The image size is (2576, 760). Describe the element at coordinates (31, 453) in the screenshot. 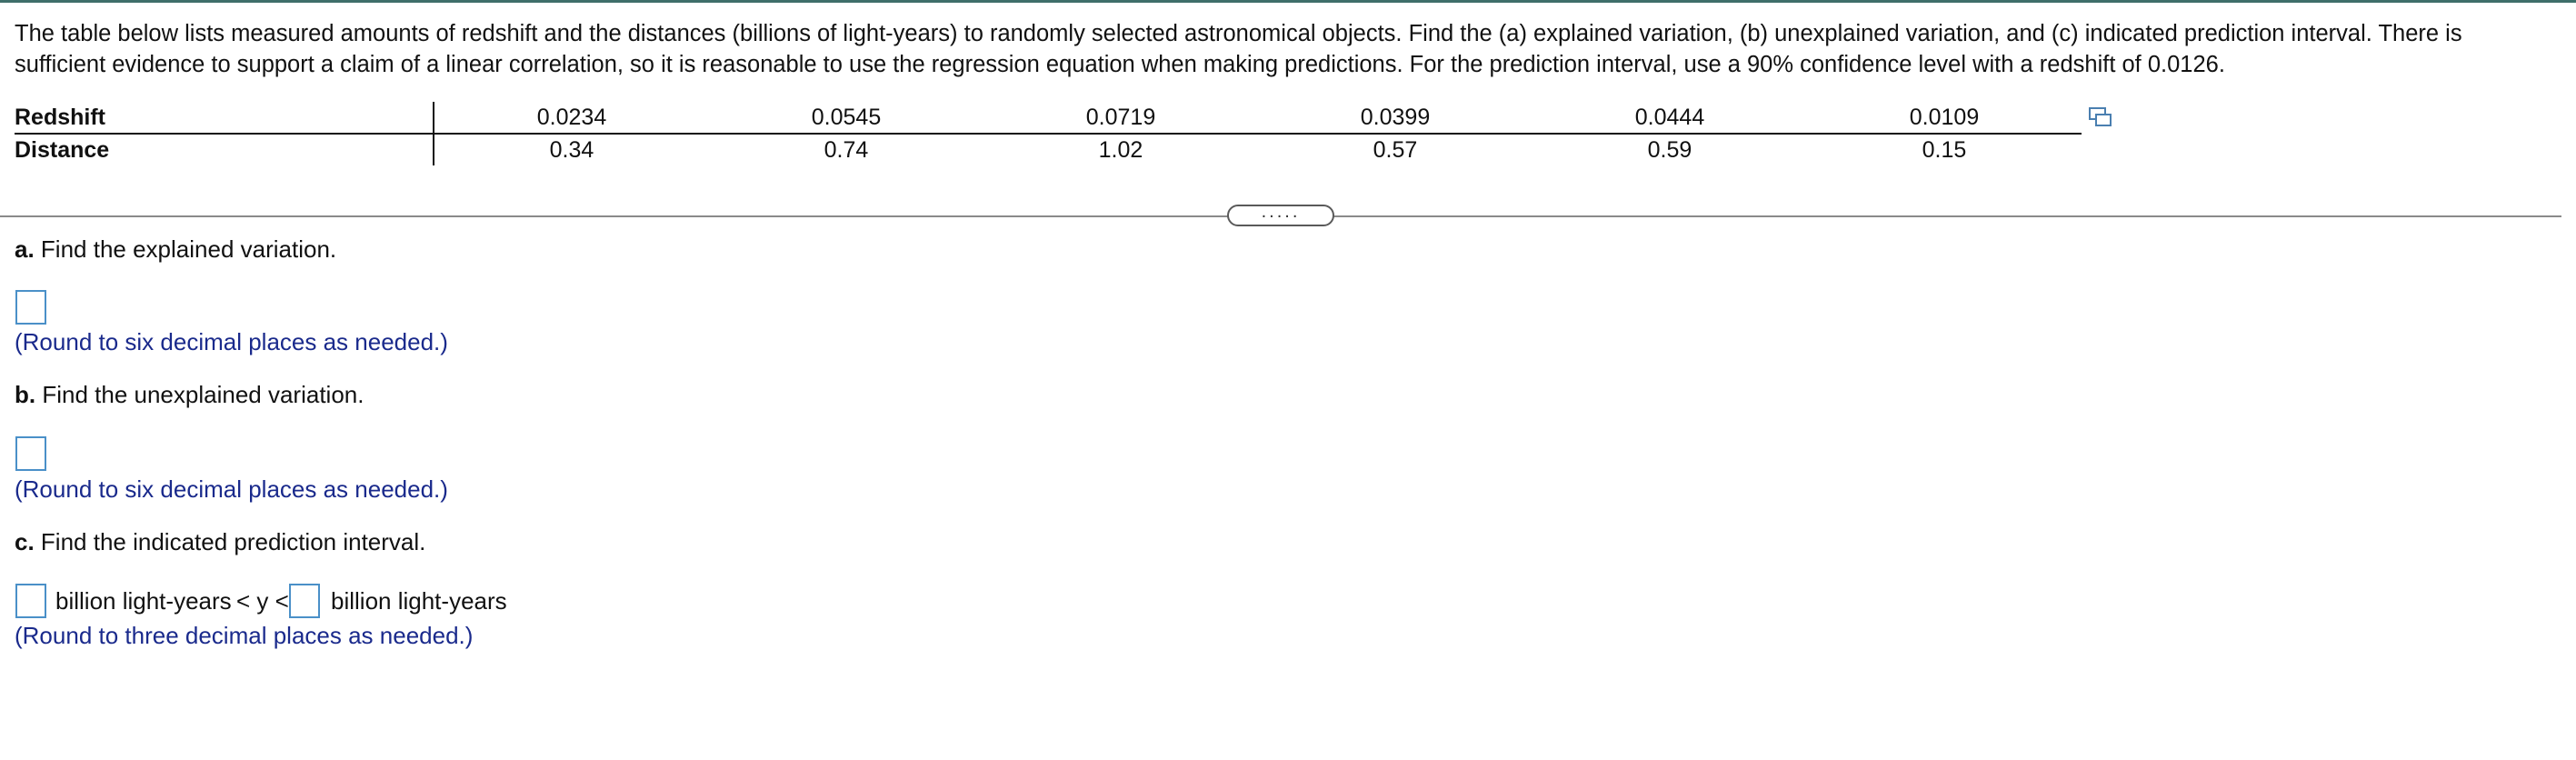

I see `unexplained-variation-input` at that location.